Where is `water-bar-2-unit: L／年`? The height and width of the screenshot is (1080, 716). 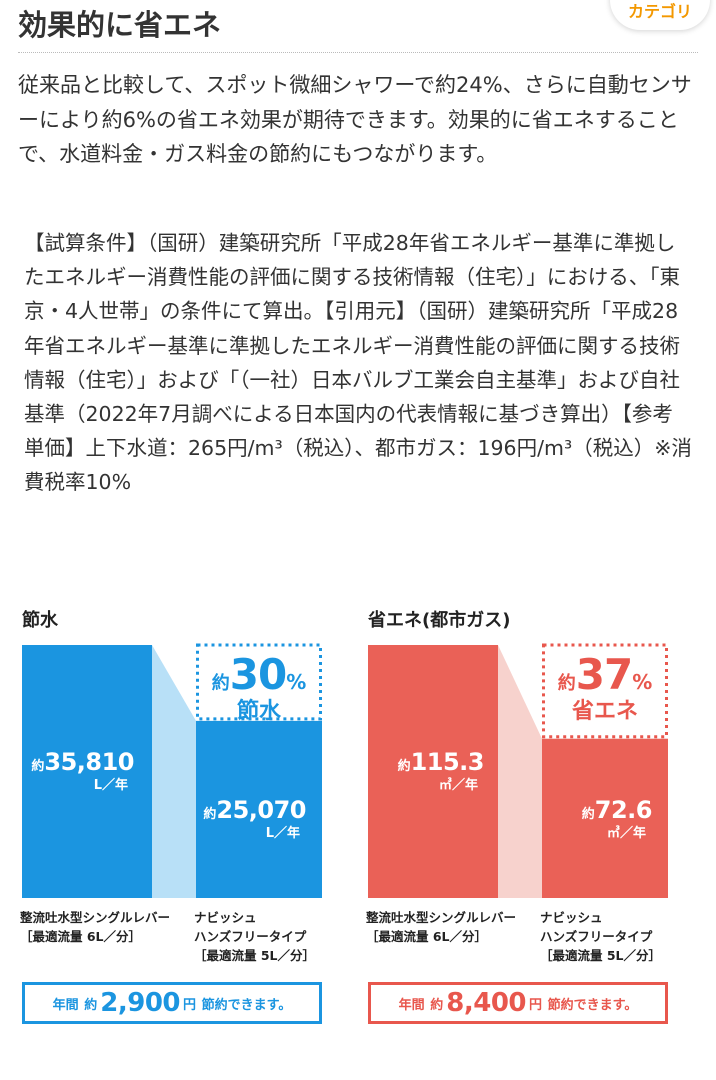 water-bar-2-unit: L／年 is located at coordinates (282, 833).